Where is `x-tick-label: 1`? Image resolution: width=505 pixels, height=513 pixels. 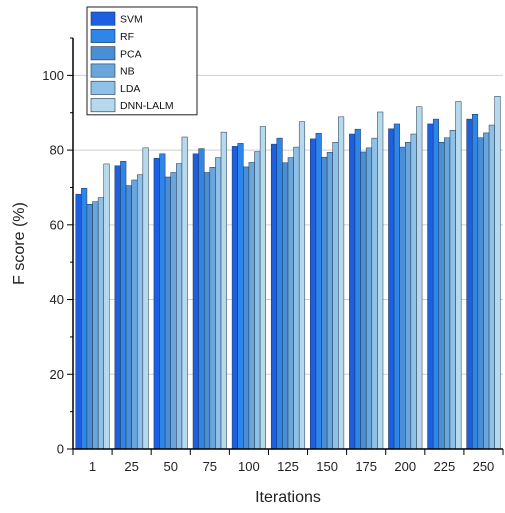 x-tick-label: 1 is located at coordinates (92, 466).